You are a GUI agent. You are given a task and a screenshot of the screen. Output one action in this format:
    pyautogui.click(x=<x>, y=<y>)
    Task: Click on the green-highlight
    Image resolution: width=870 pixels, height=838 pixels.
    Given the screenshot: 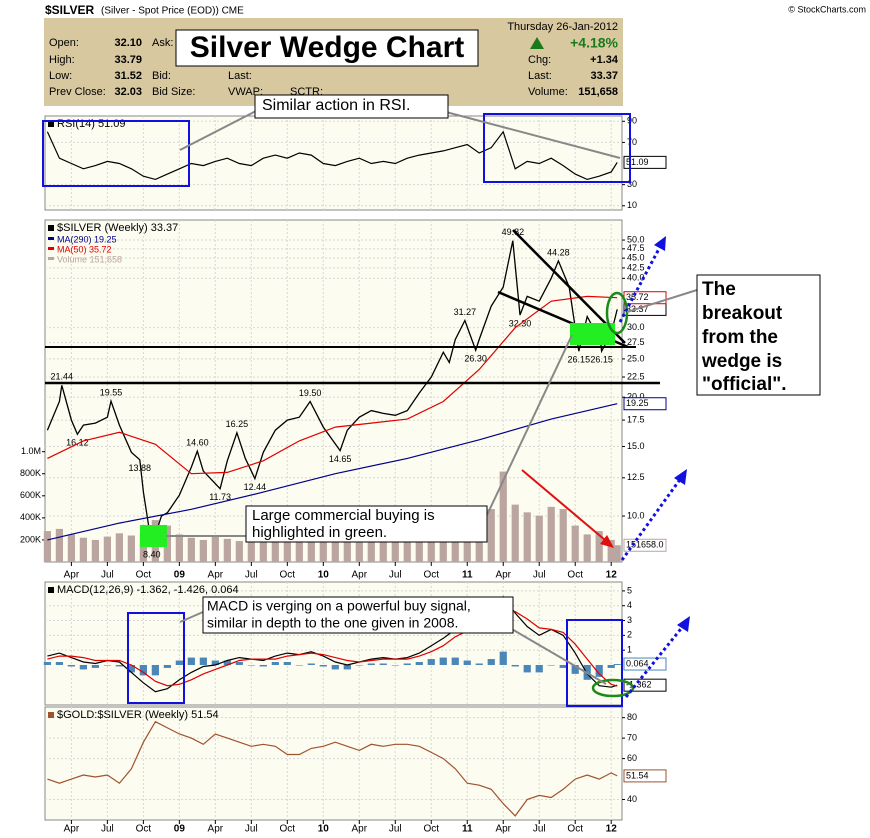 What is the action you would take?
    pyautogui.click(x=592, y=334)
    